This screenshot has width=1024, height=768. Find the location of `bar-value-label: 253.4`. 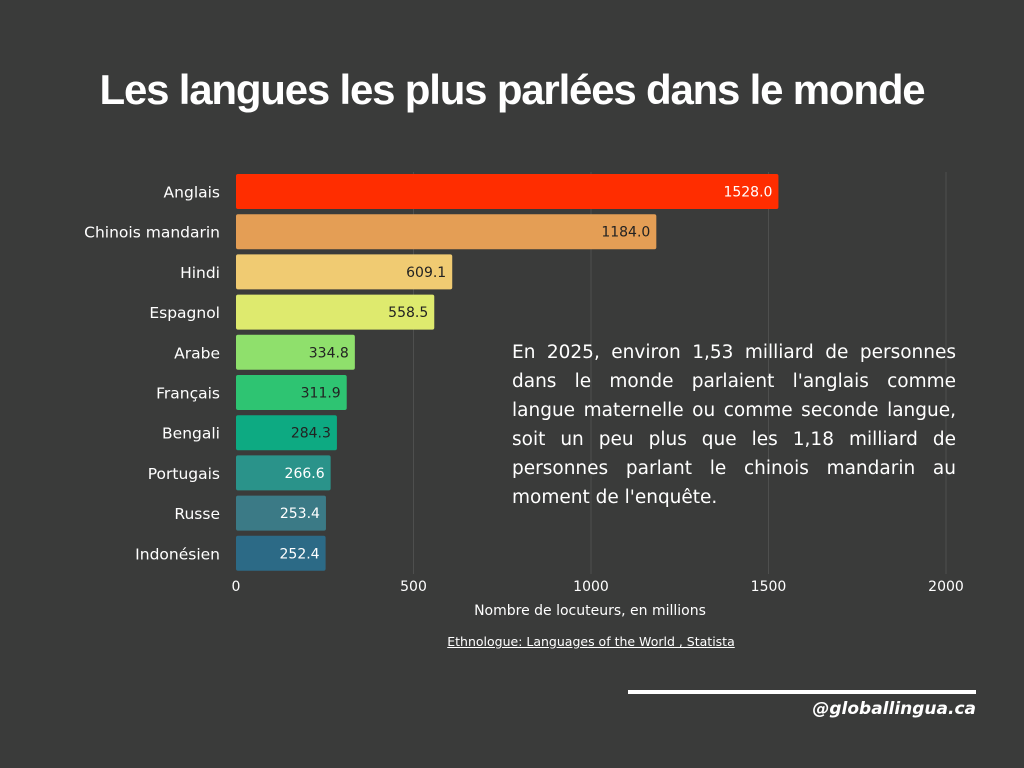

bar-value-label: 253.4 is located at coordinates (300, 514).